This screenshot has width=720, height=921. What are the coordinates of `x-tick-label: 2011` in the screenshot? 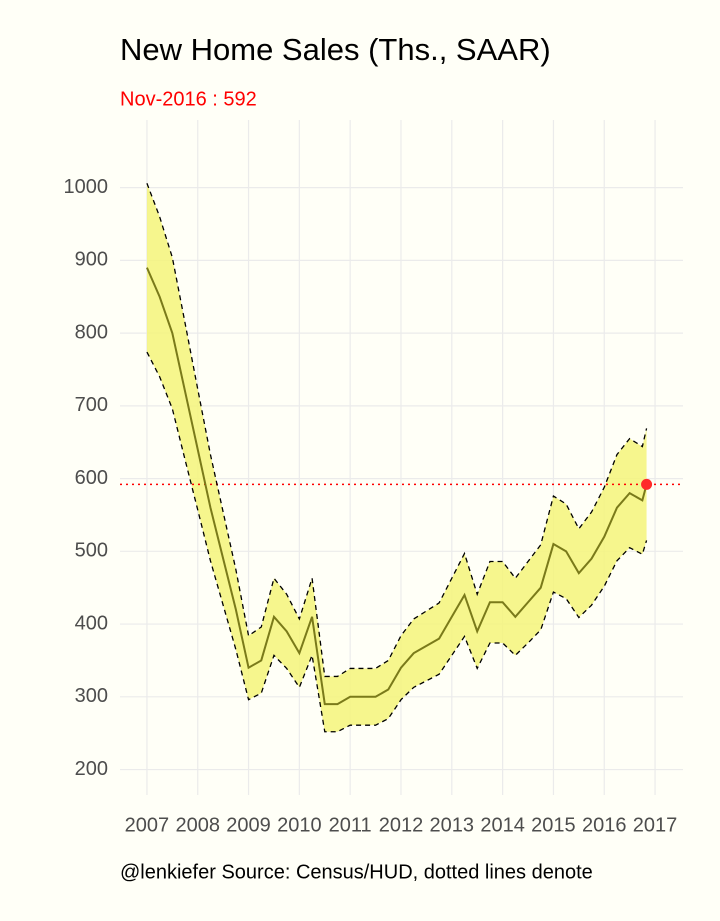 It's located at (350, 825).